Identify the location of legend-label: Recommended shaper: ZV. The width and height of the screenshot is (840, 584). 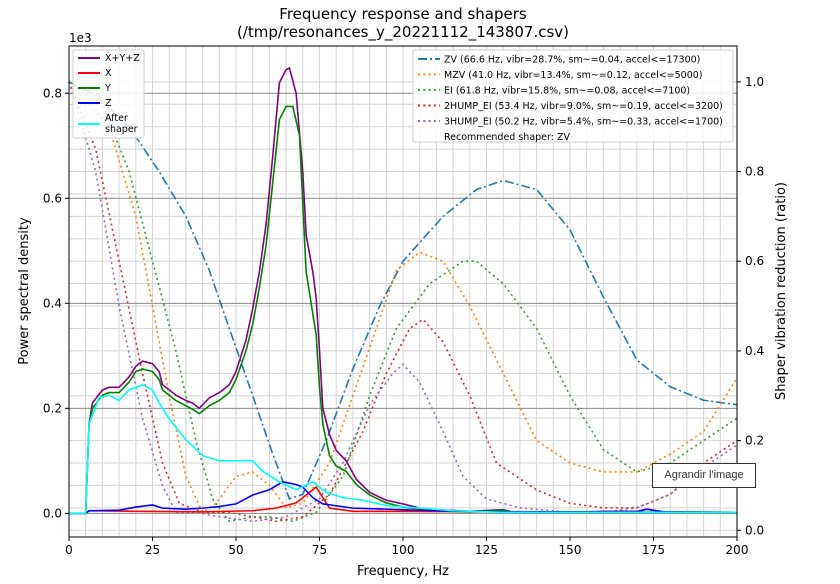
(507, 137).